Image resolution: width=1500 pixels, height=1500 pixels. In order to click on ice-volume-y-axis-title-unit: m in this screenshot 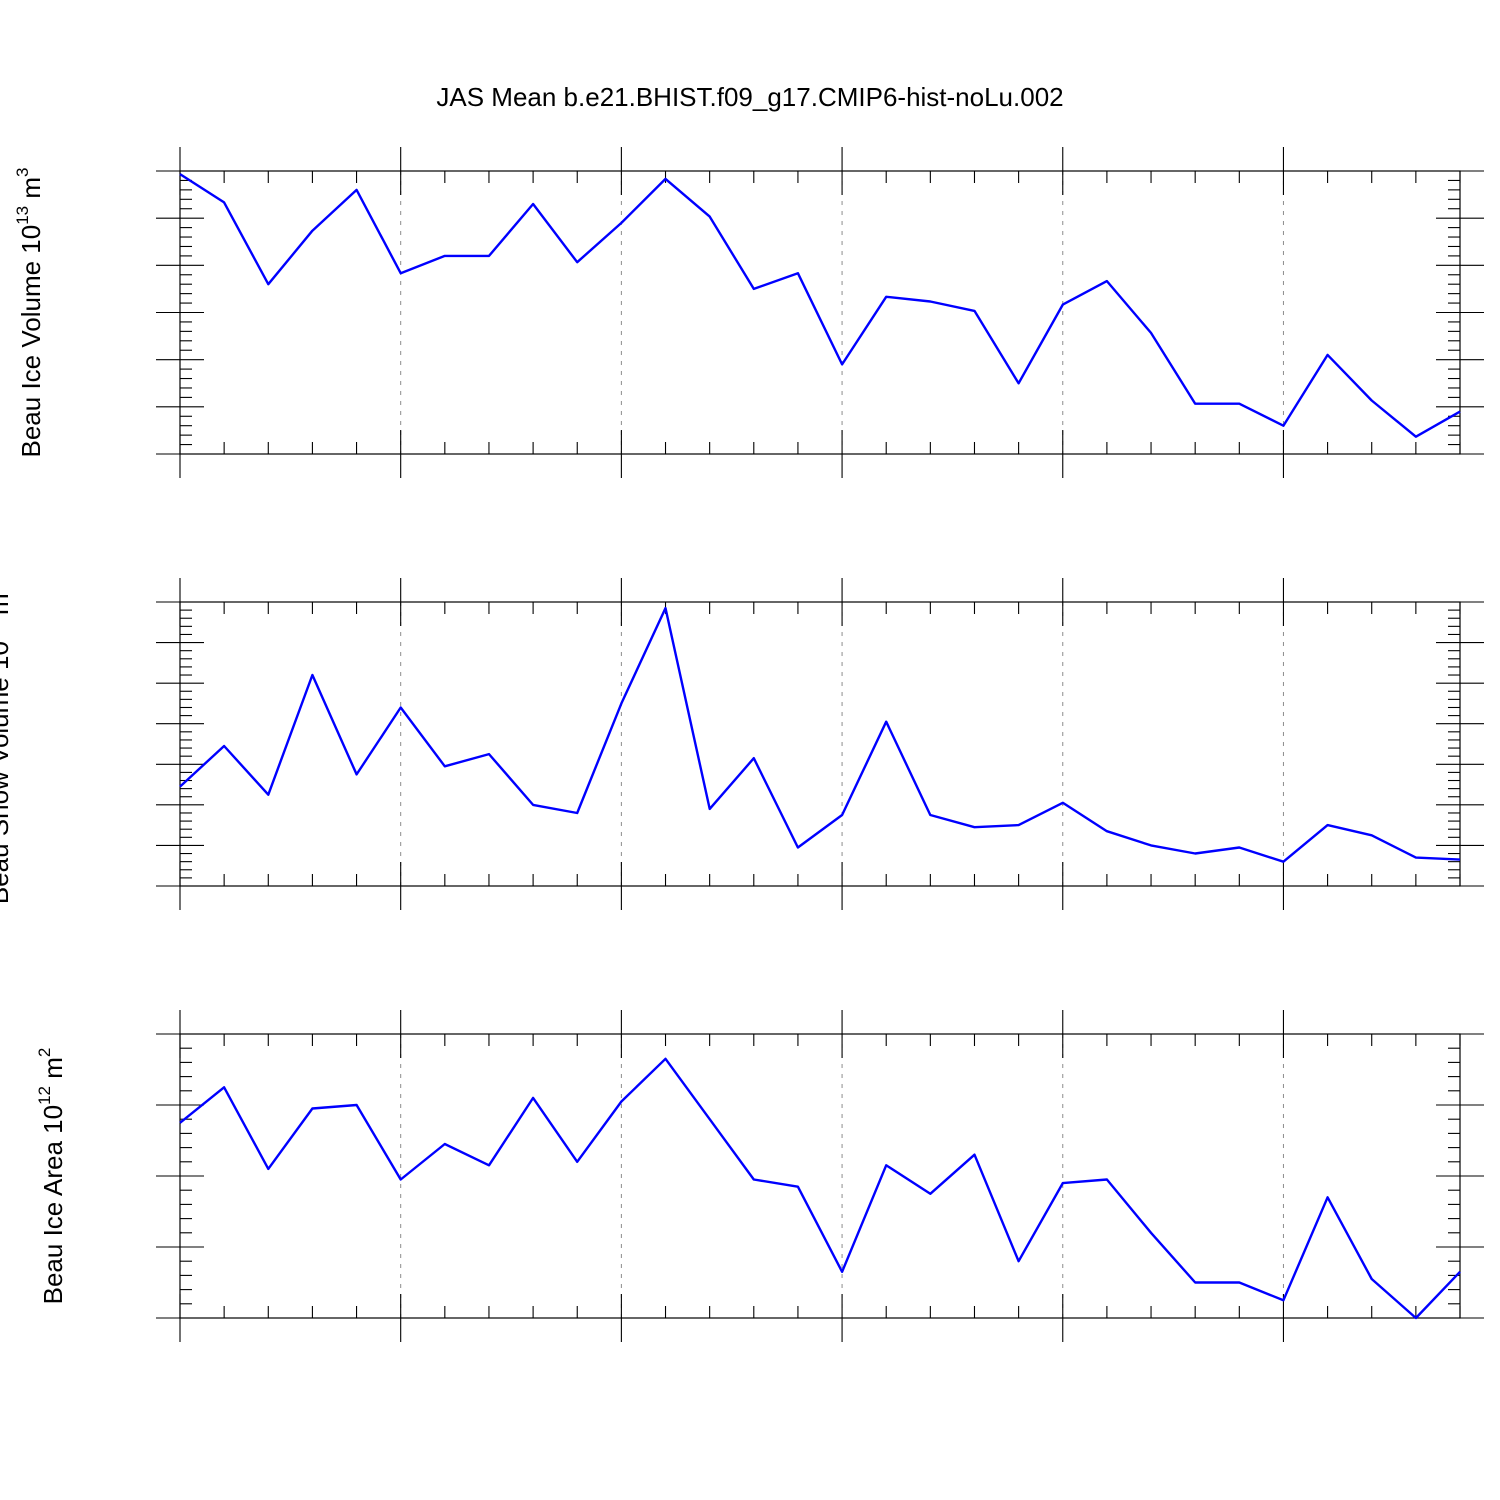, I will do `click(31, 191)`.